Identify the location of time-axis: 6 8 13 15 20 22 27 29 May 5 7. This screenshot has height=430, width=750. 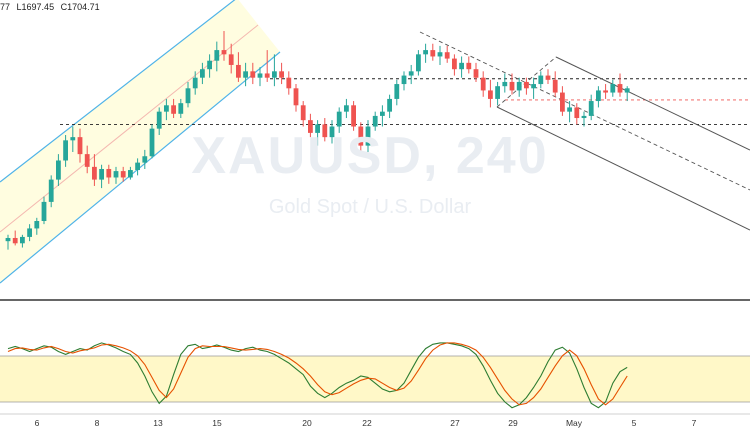
(366, 423).